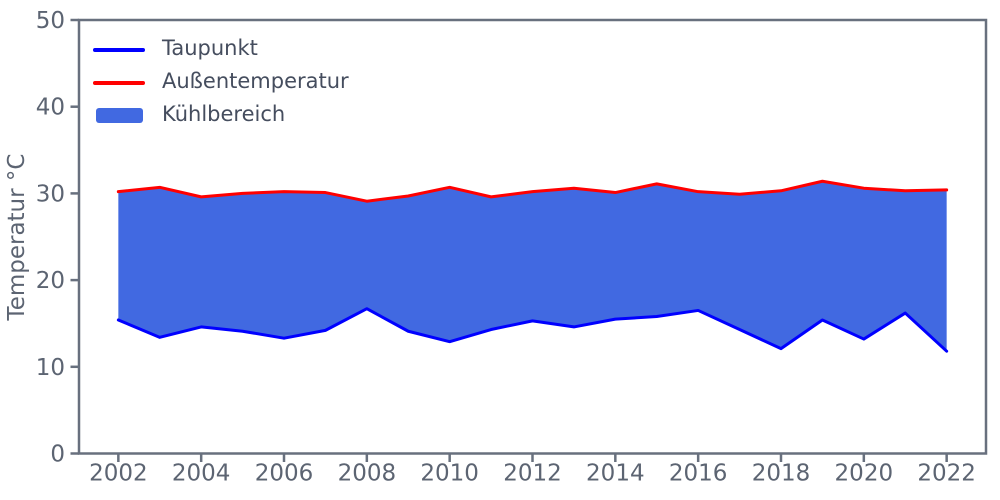  I want to click on aussentemperatur-line, so click(532, 191).